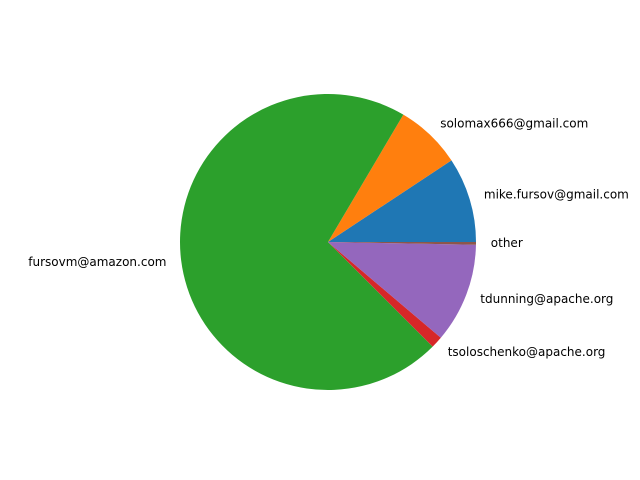  I want to click on pie-label-tdunning-apache-org: tdunning@apache.org, so click(546, 299).